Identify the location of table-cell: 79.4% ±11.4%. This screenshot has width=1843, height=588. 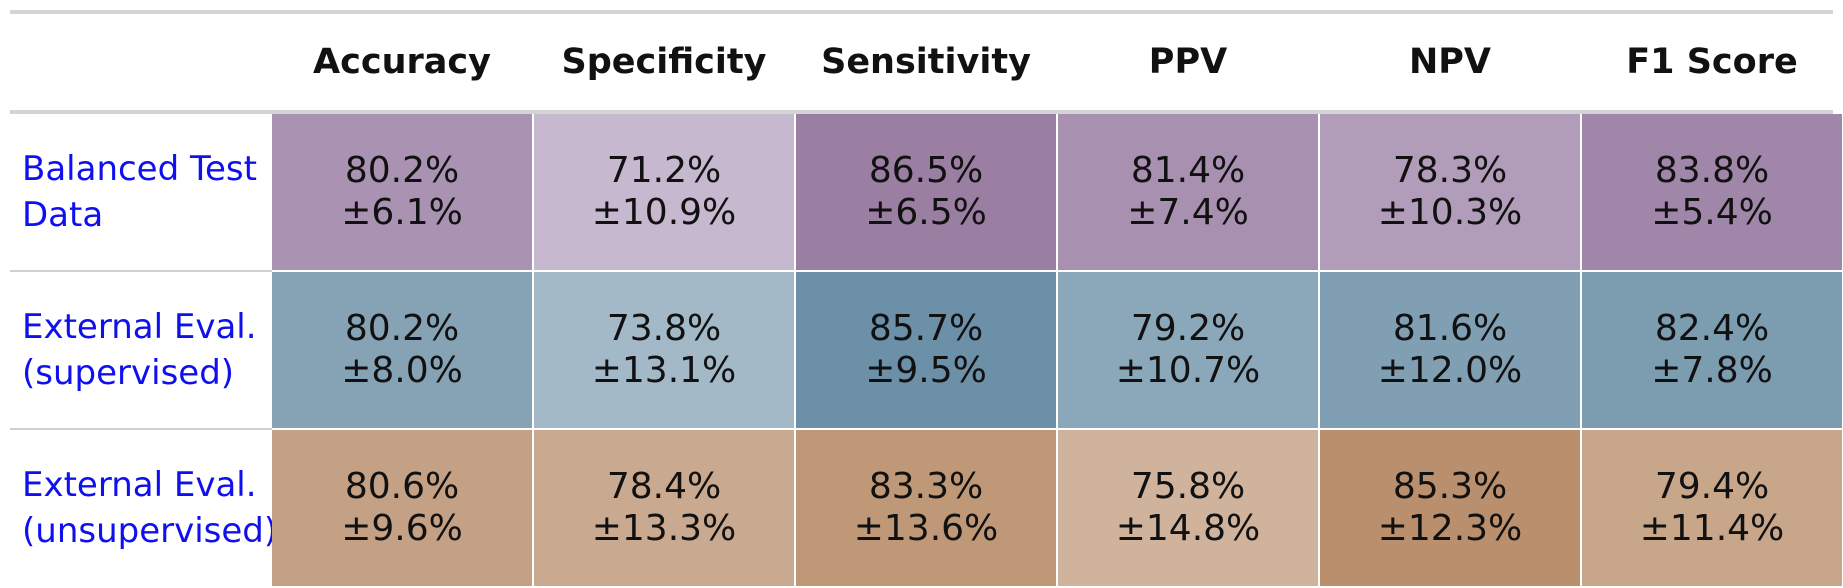
(1712, 508).